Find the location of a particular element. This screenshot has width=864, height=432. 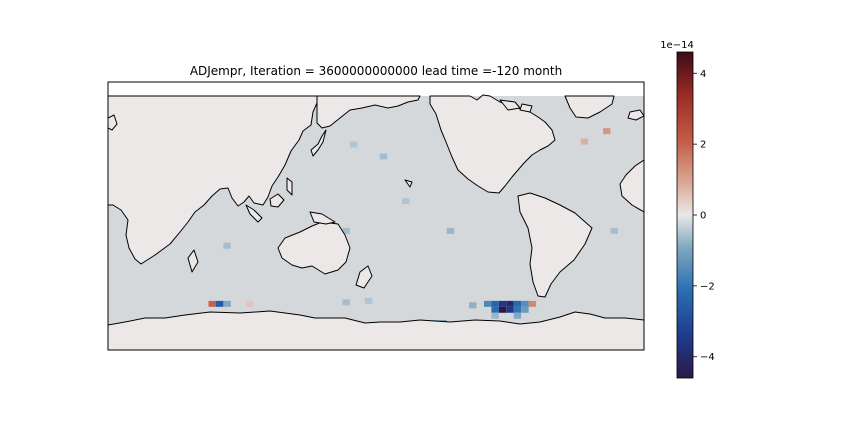

colorbar-tick-label-1: −2 is located at coordinates (707, 286).